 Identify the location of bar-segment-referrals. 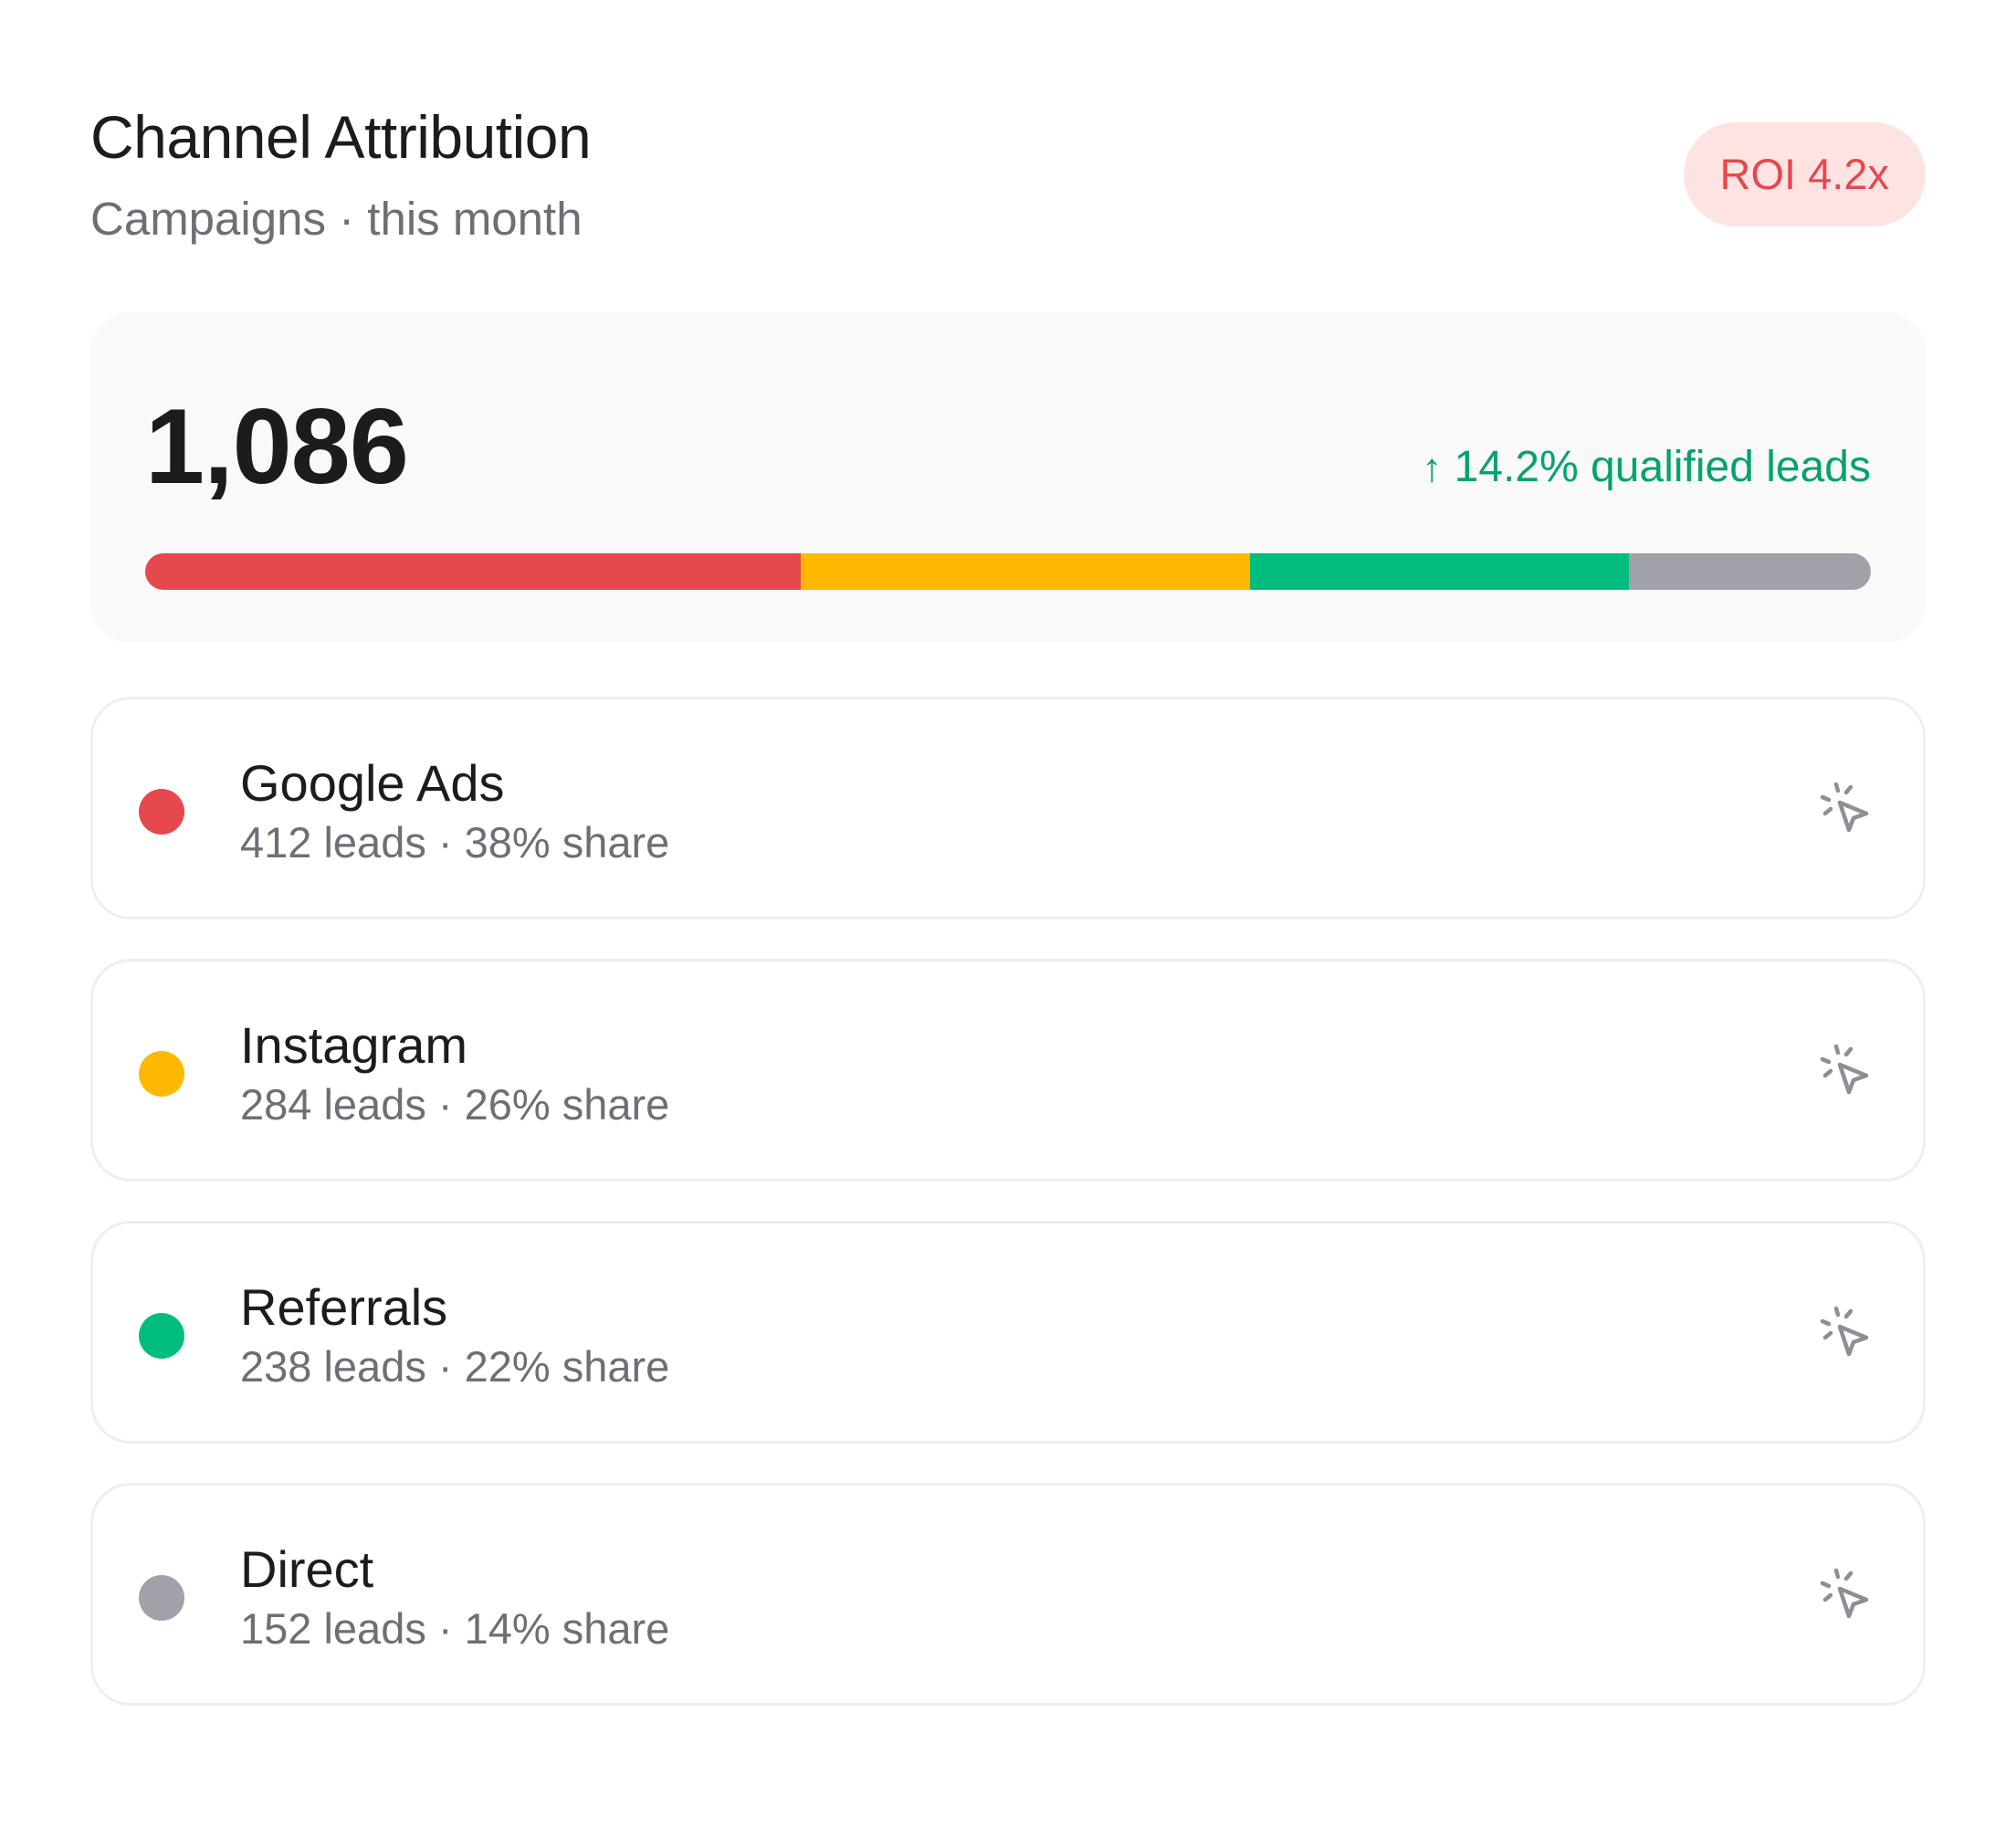
(1439, 571).